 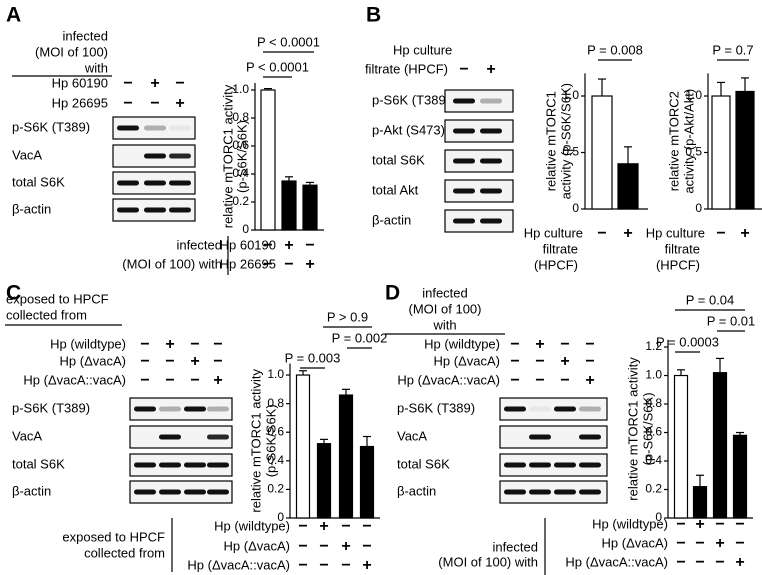 I want to click on condition-header: Hp culture, so click(x=422, y=49).